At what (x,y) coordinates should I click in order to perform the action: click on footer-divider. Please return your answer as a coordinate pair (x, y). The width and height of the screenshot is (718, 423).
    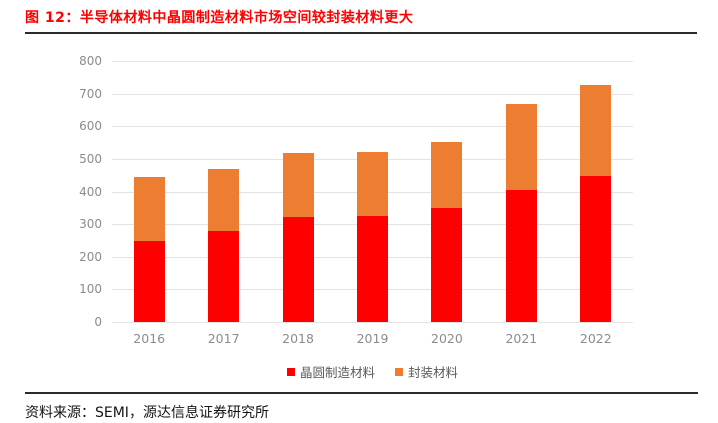
    Looking at the image, I should click on (361, 393).